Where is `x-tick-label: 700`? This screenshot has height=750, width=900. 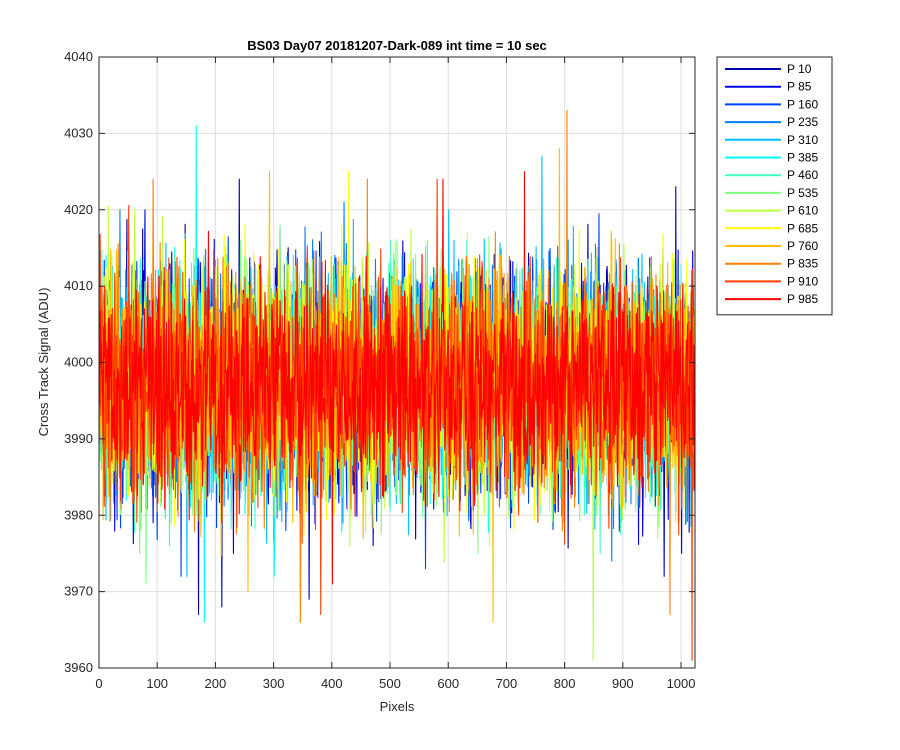
x-tick-label: 700 is located at coordinates (507, 683).